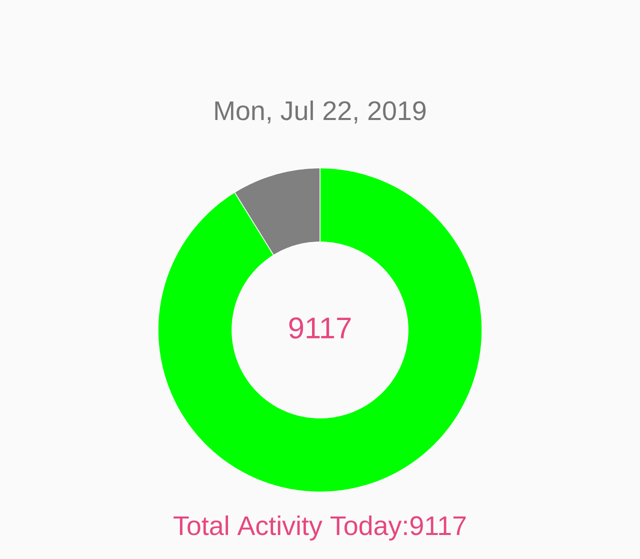 The height and width of the screenshot is (559, 640). What do you see at coordinates (320, 328) in the screenshot?
I see `text: 9117` at bounding box center [320, 328].